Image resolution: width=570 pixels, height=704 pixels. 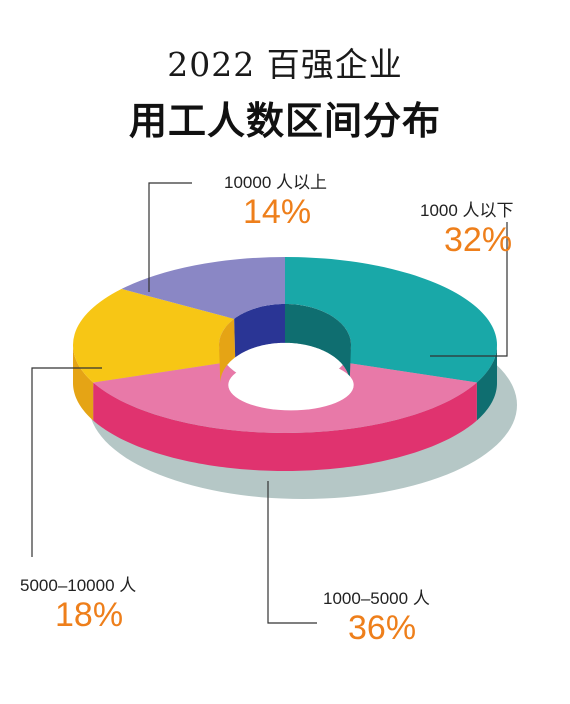 What do you see at coordinates (89, 615) in the screenshot?
I see `slice-percent-5000-10000: 18%` at bounding box center [89, 615].